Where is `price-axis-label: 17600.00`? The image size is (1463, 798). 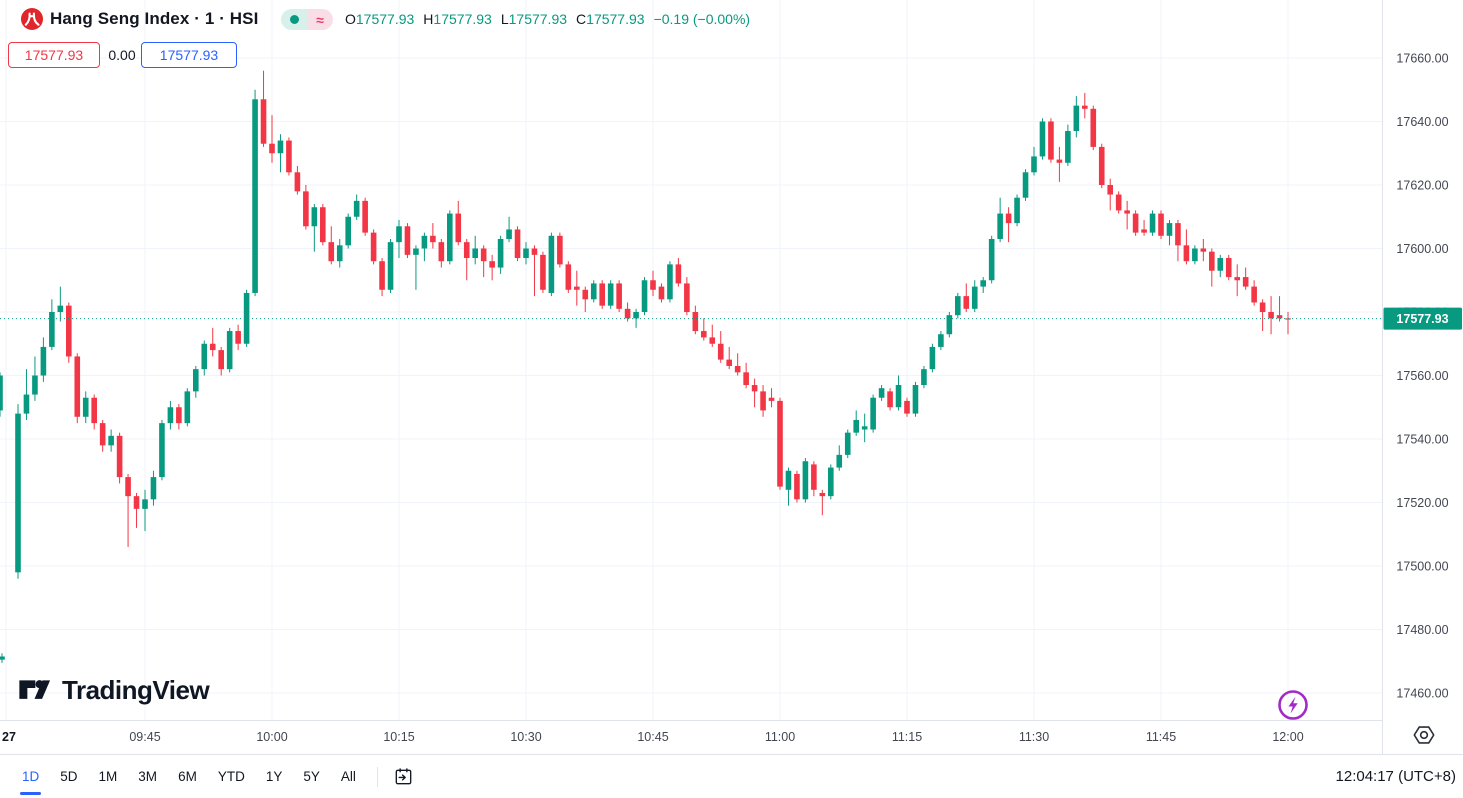
price-axis-label: 17600.00 is located at coordinates (1422, 249).